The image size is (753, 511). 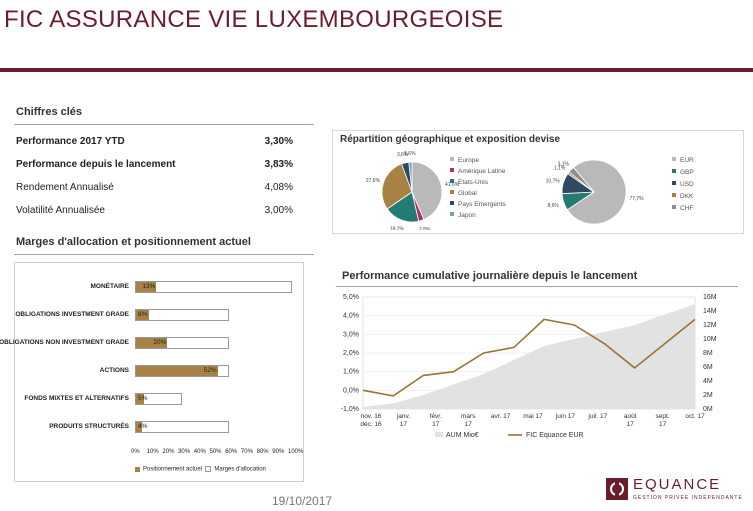 I want to click on allocation-x-tick: 60%, so click(x=231, y=452).